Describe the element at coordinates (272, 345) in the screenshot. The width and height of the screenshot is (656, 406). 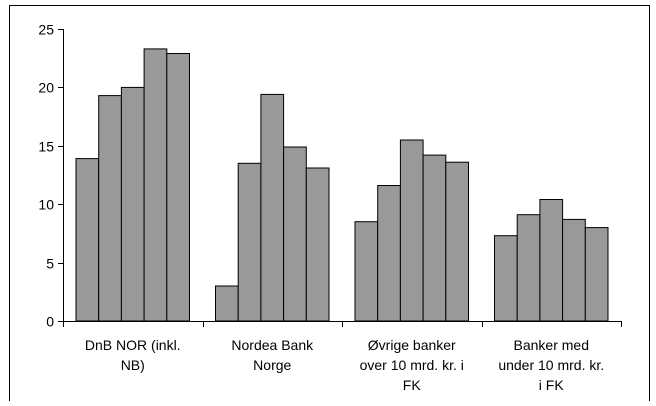
I see `category-label-line: Nordea Bank` at that location.